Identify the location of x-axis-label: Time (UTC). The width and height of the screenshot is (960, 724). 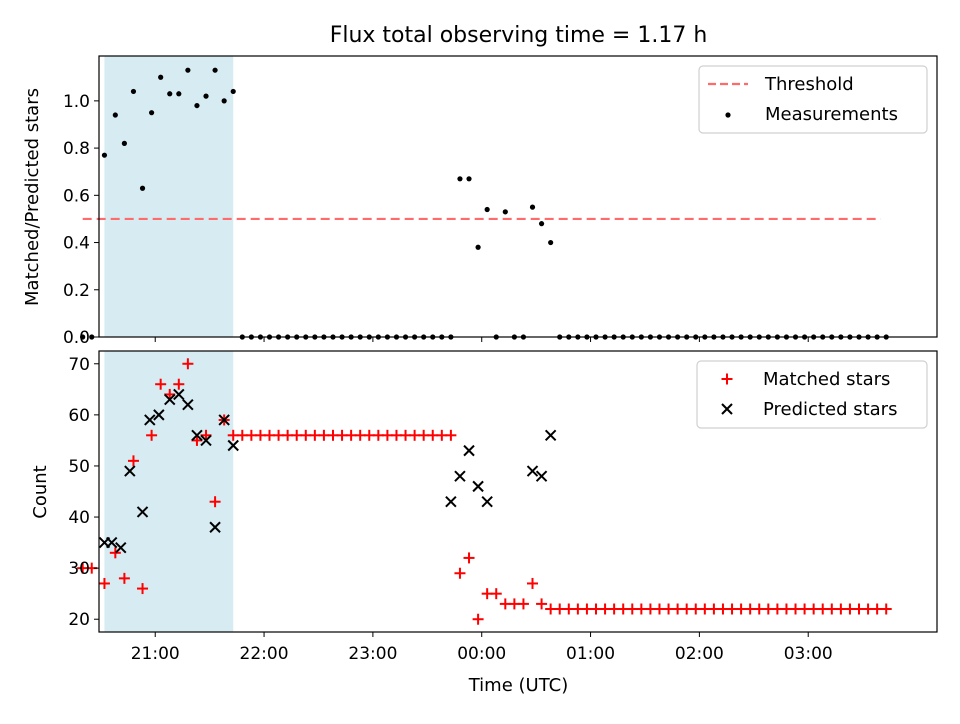
(518, 685).